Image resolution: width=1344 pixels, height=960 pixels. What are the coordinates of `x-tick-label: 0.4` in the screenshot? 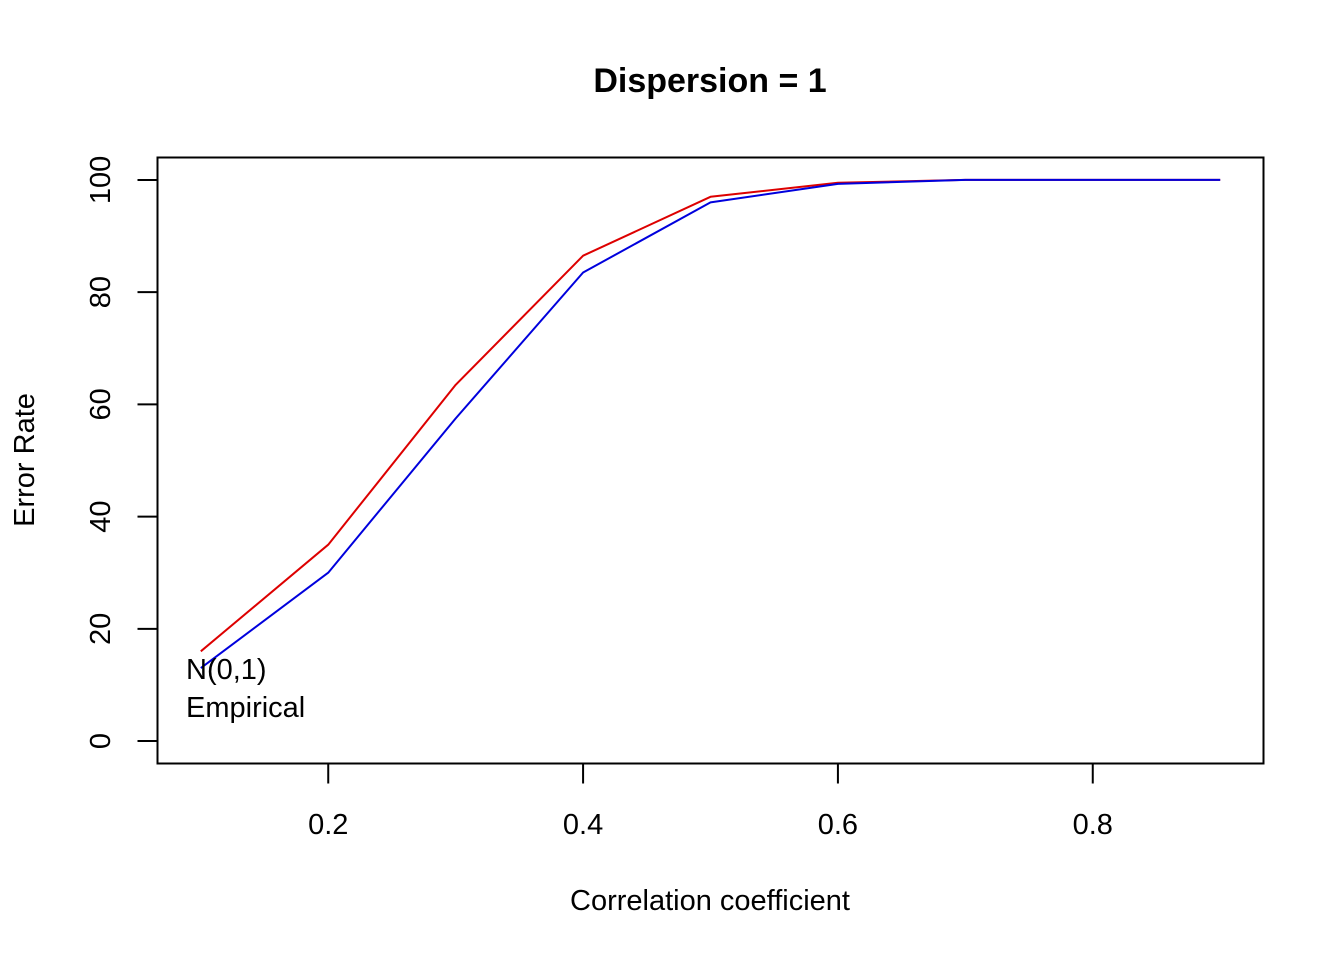 It's located at (583, 825).